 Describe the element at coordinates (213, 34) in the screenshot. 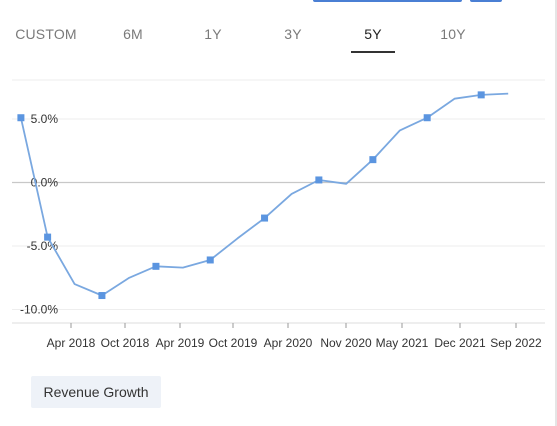

I see `tab-1y: 1Y` at that location.